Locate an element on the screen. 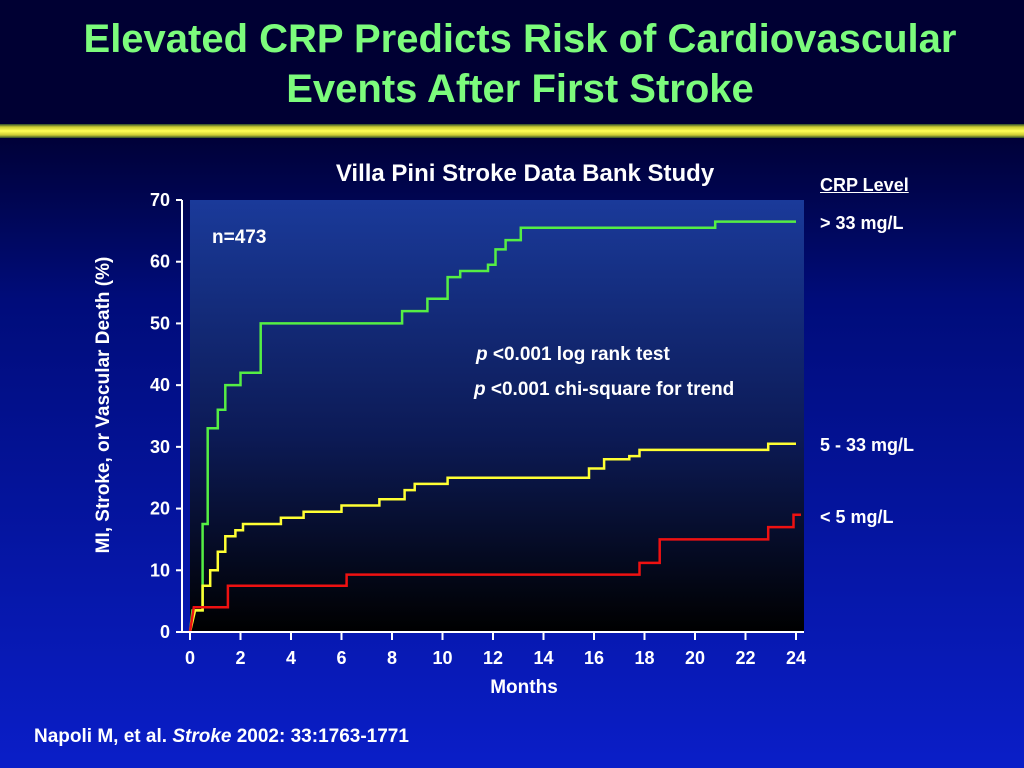 Image resolution: width=1024 pixels, height=768 pixels. x-tick-label: 22 is located at coordinates (745, 658).